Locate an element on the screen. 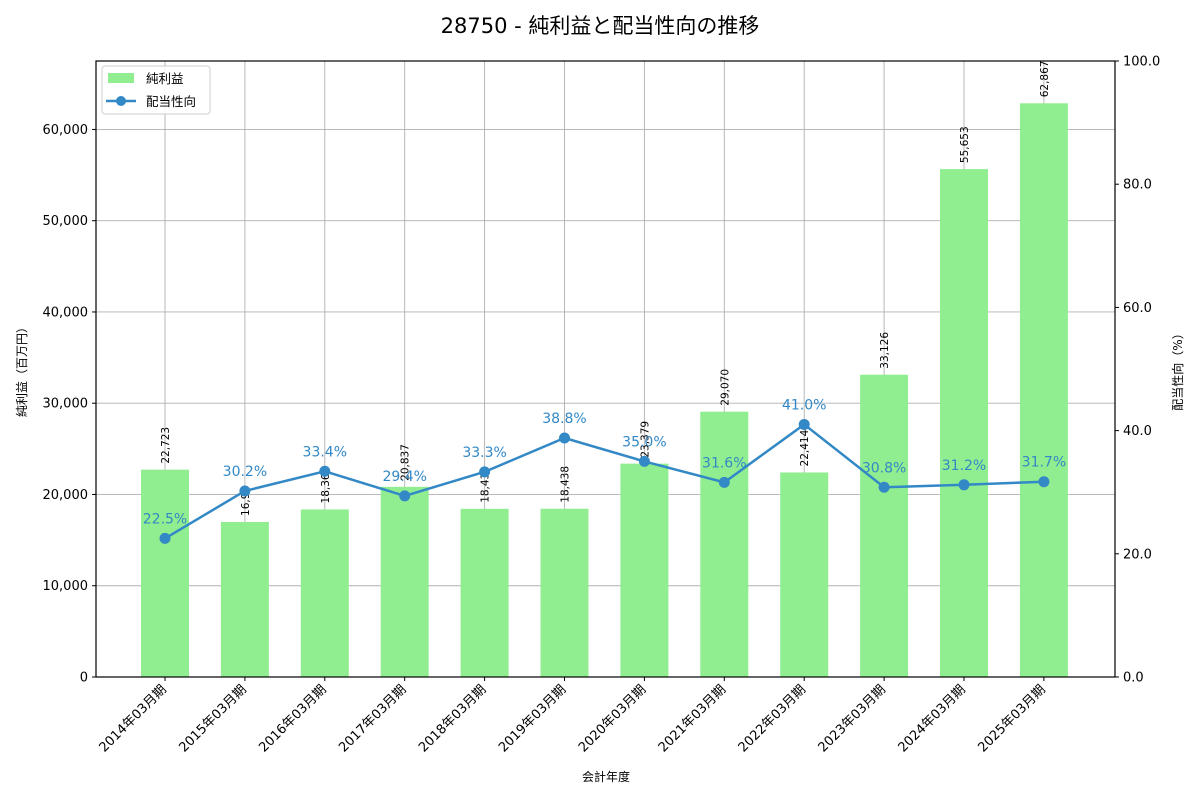 This screenshot has height=800, width=1200. x-tick-label: 2022年03月期 is located at coordinates (772, 718).